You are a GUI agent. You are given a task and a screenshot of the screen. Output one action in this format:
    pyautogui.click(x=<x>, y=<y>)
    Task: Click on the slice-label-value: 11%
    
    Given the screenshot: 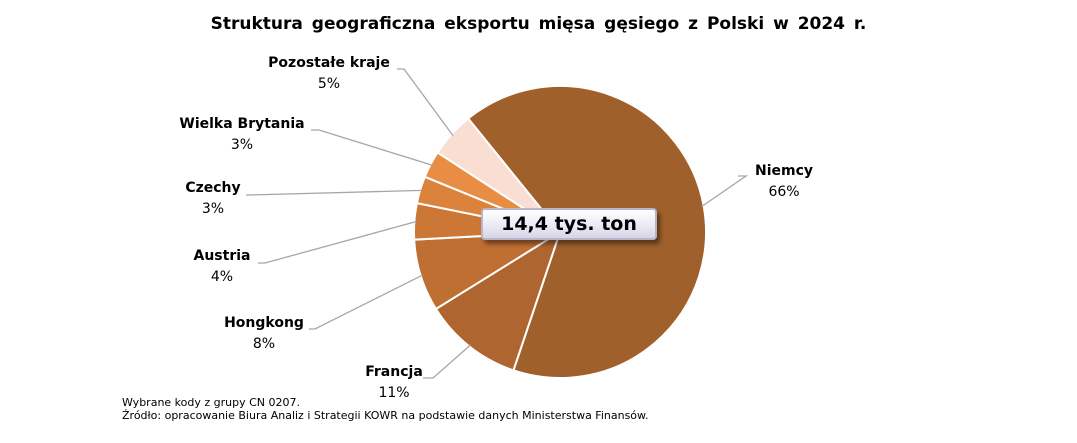 What is the action you would take?
    pyautogui.click(x=393, y=393)
    